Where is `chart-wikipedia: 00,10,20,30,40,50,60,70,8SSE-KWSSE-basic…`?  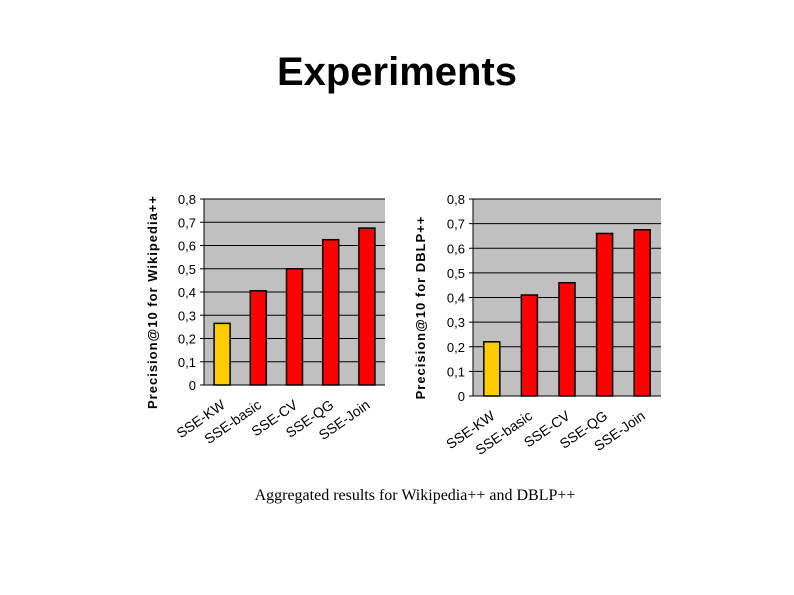
chart-wikipedia: 00,10,20,30,40,50,60,70,8SSE-KWSSE-basic… is located at coordinates (265, 319).